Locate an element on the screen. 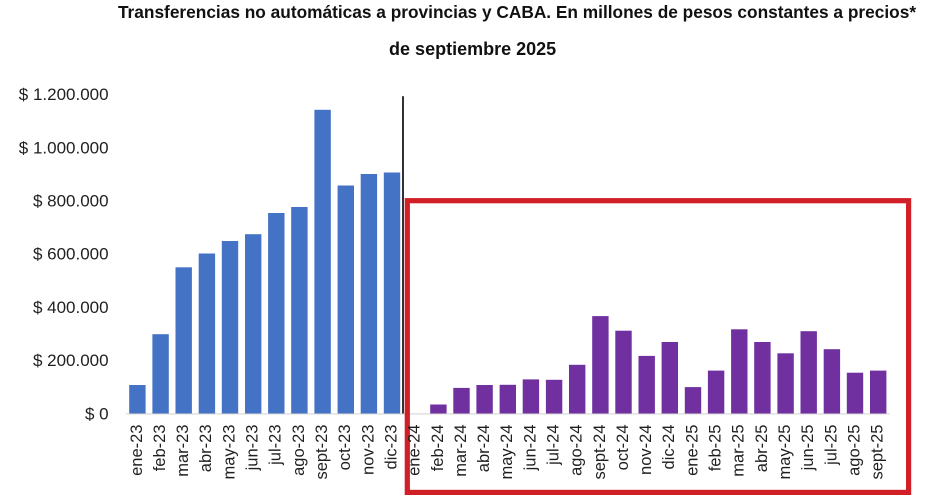 This screenshot has width=939, height=500. svg-text: ago-24 is located at coordinates (577, 450).